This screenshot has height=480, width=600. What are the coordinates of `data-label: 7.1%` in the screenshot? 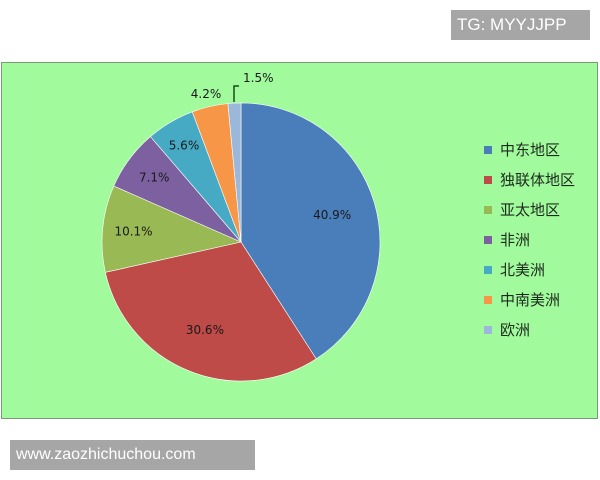 It's located at (154, 178).